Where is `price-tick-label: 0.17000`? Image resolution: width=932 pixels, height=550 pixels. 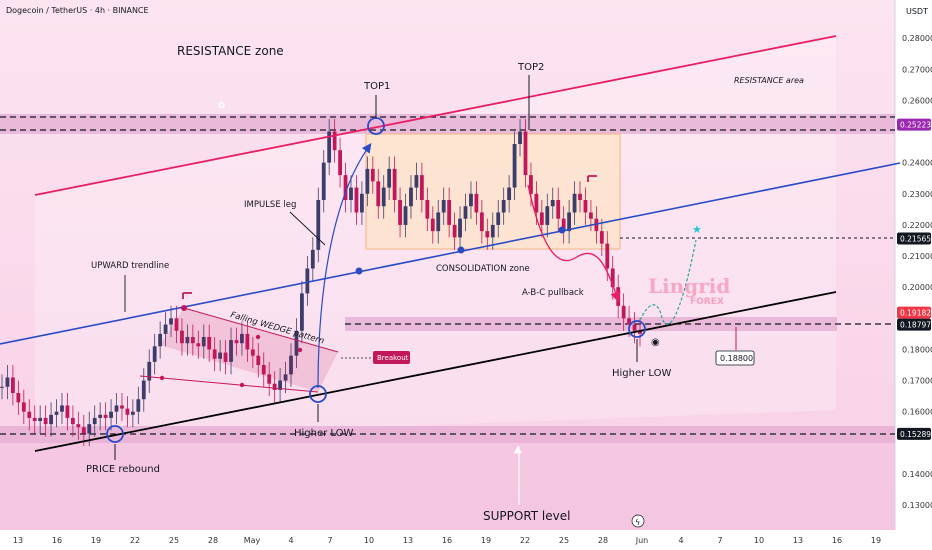
price-tick-label: 0.17000 is located at coordinates (917, 381).